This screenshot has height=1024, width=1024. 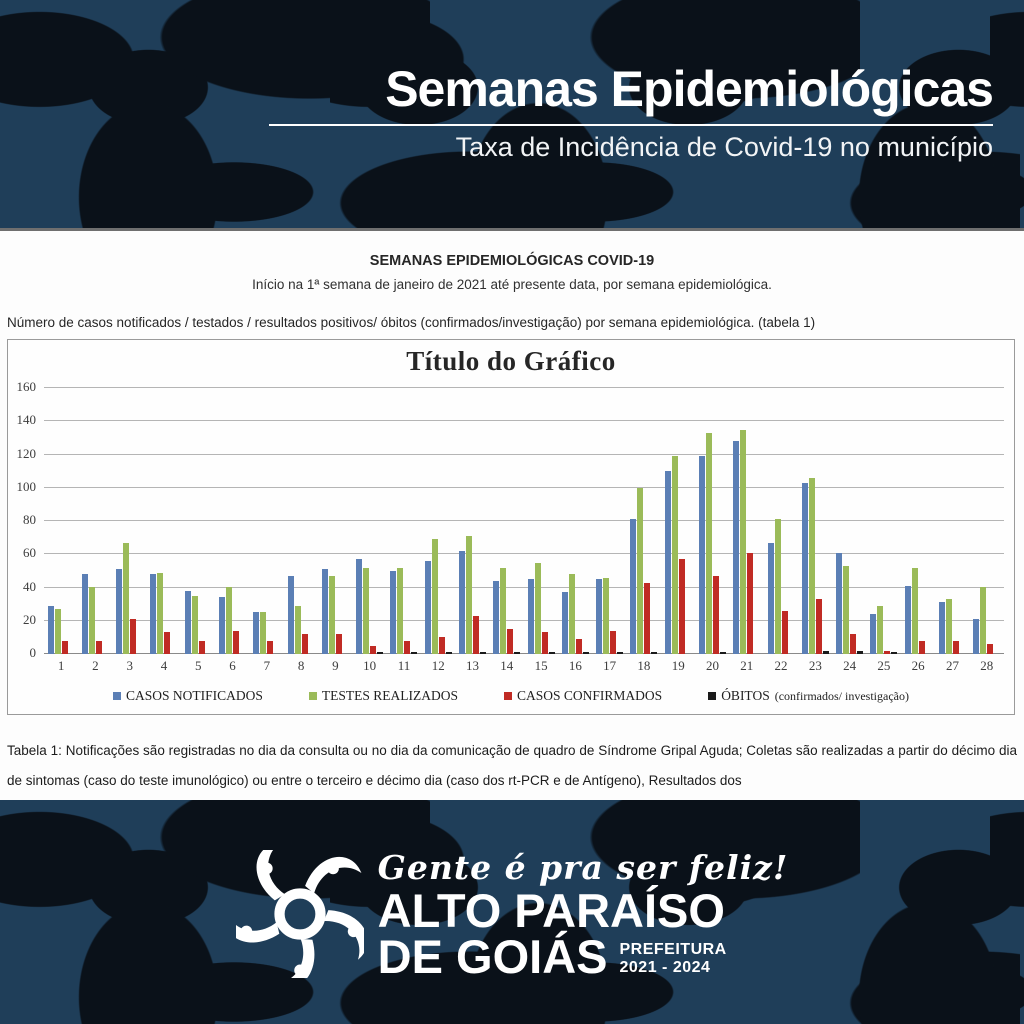 What do you see at coordinates (747, 665) in the screenshot?
I see `x-axis-tick: 21` at bounding box center [747, 665].